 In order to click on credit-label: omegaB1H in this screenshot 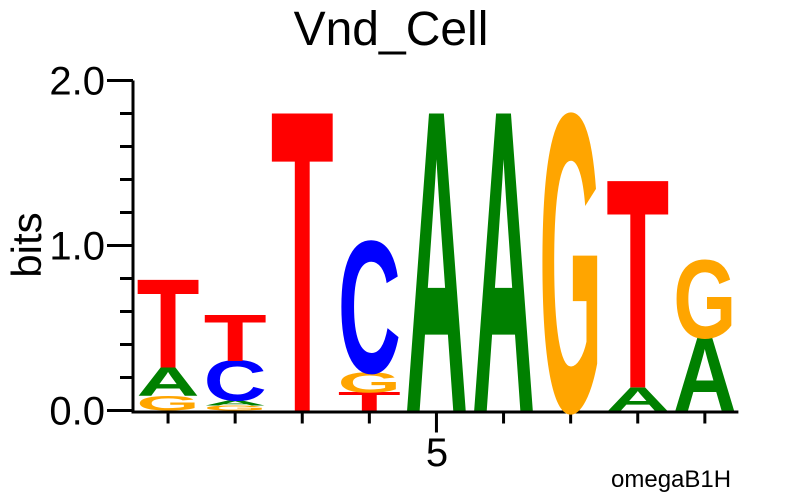, I will do `click(671, 479)`.